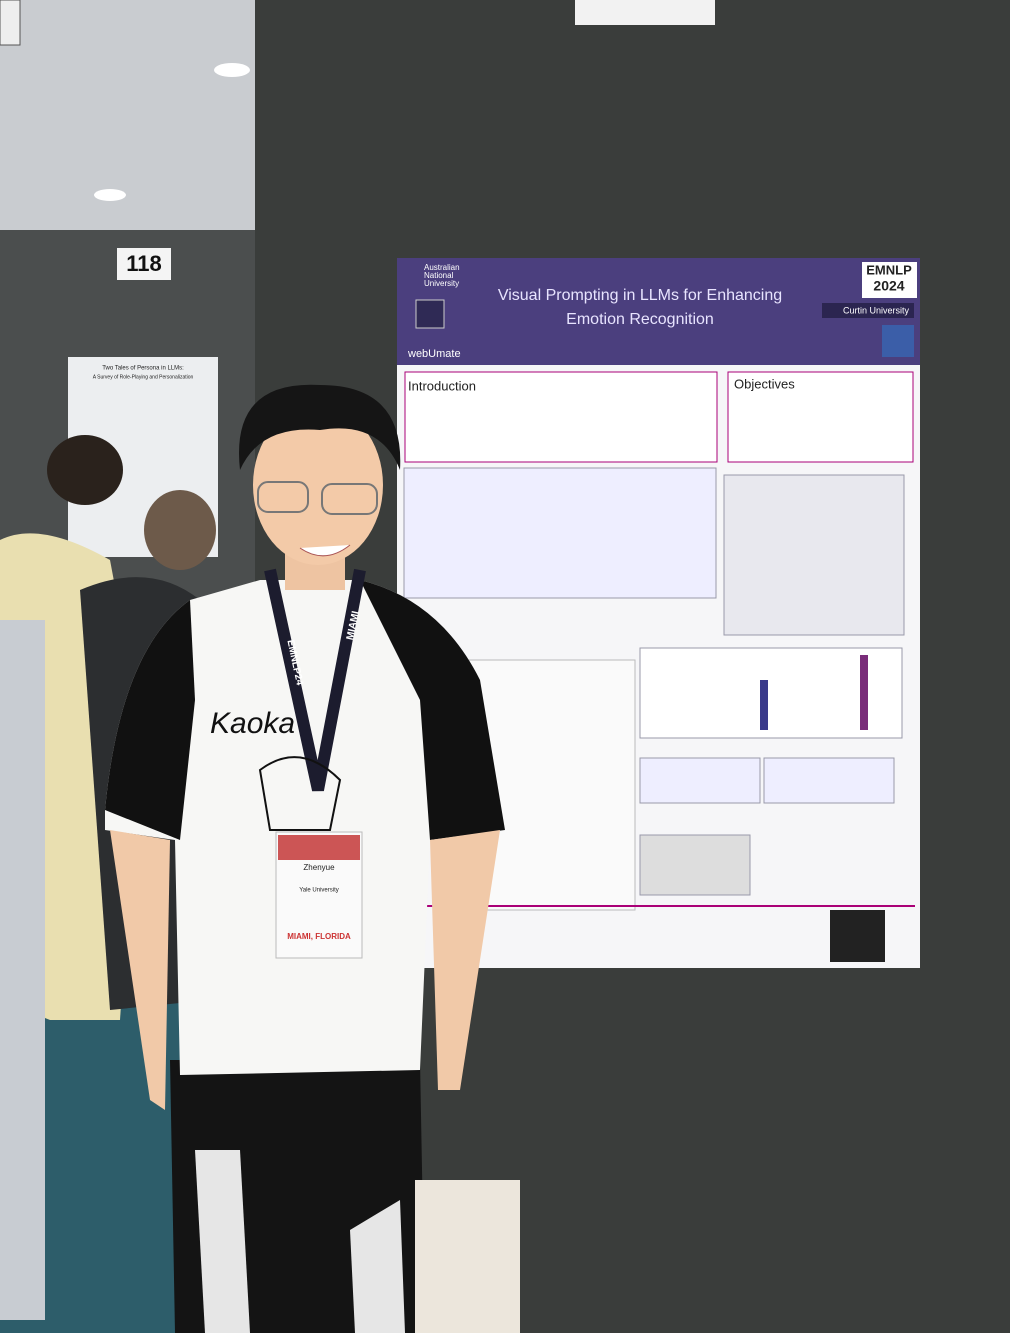 The height and width of the screenshot is (1333, 1010). I want to click on poster-title: Emotion Recognition, so click(640, 319).